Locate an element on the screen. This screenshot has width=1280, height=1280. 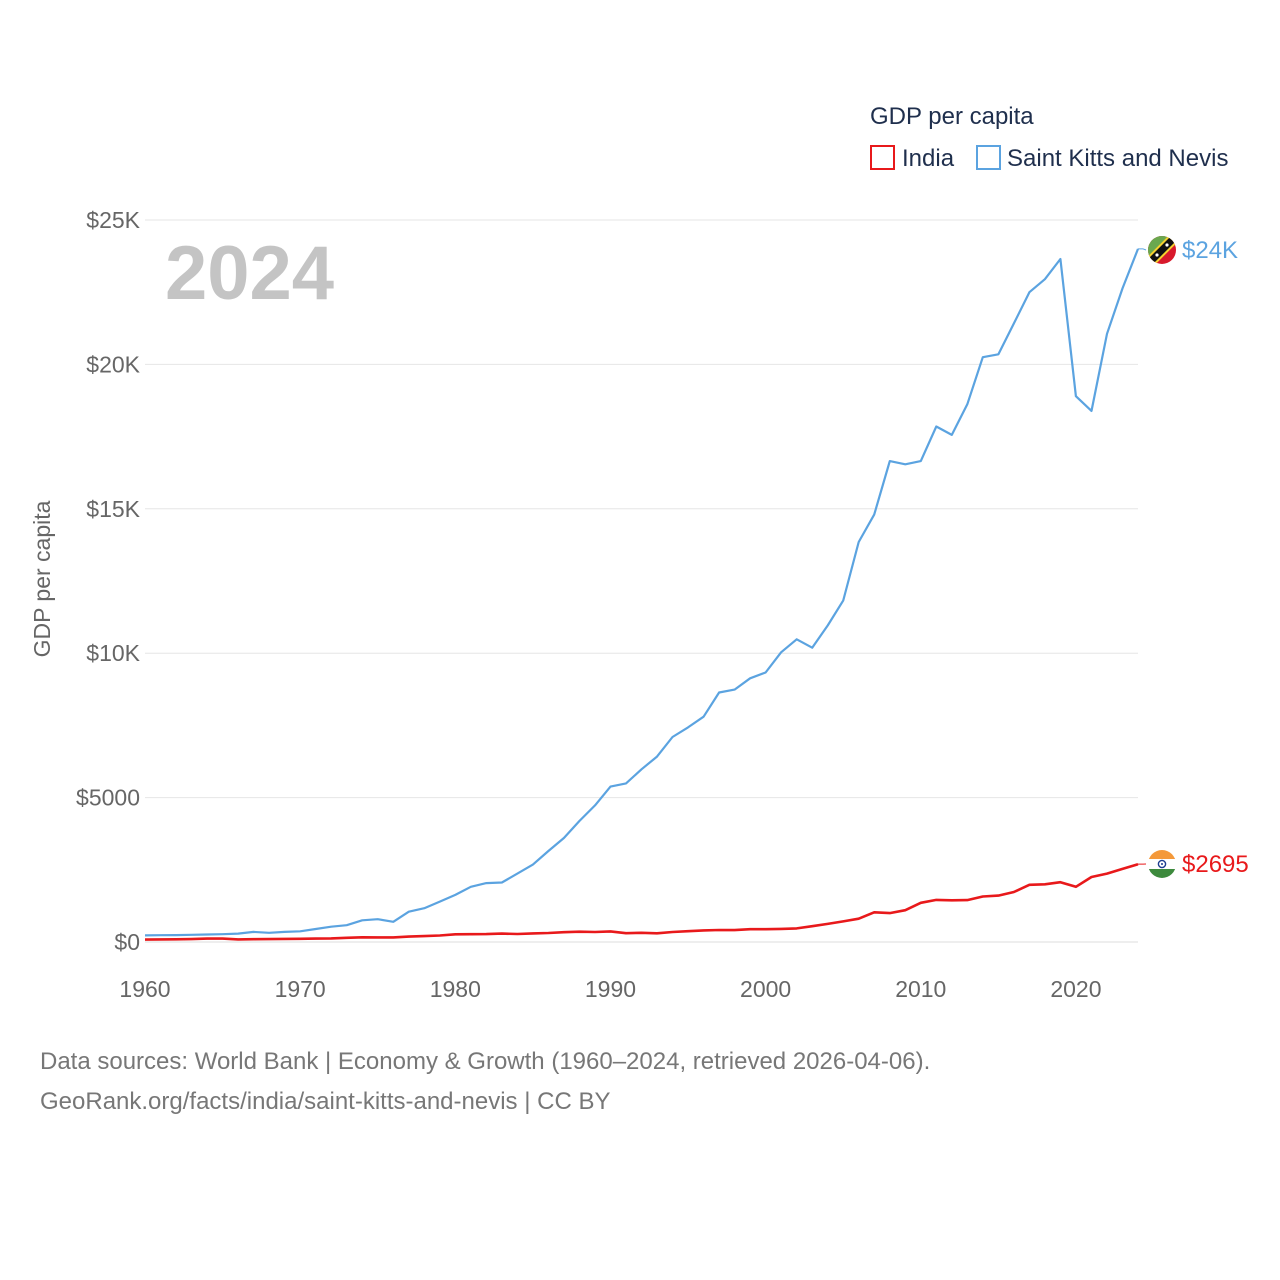
x-tick-label: 1960 is located at coordinates (144, 989).